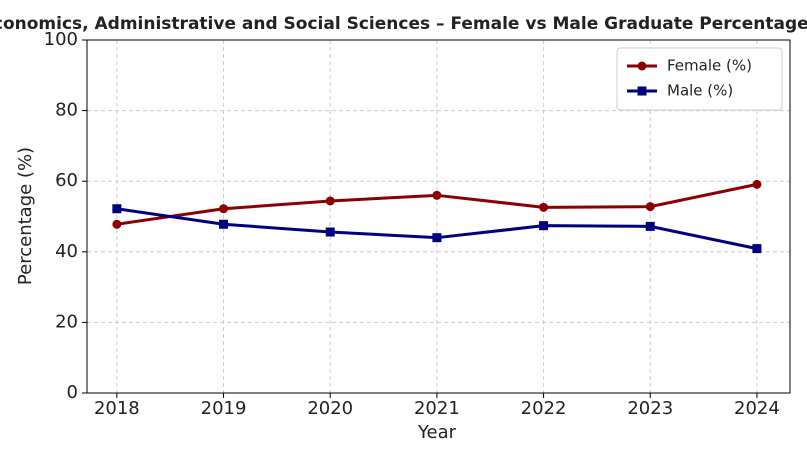 The height and width of the screenshot is (461, 807). I want to click on y-axis-label: Percentage (%), so click(25, 216).